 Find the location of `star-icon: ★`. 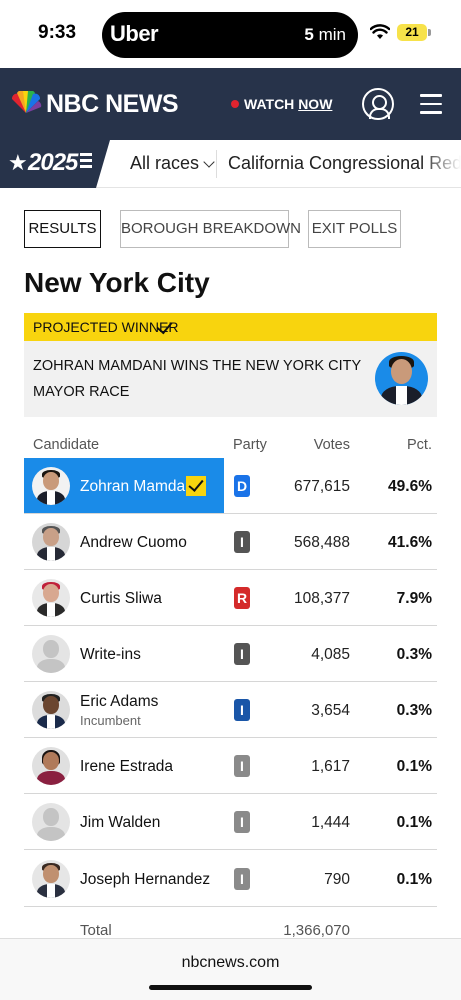

star-icon: ★ is located at coordinates (18, 162).